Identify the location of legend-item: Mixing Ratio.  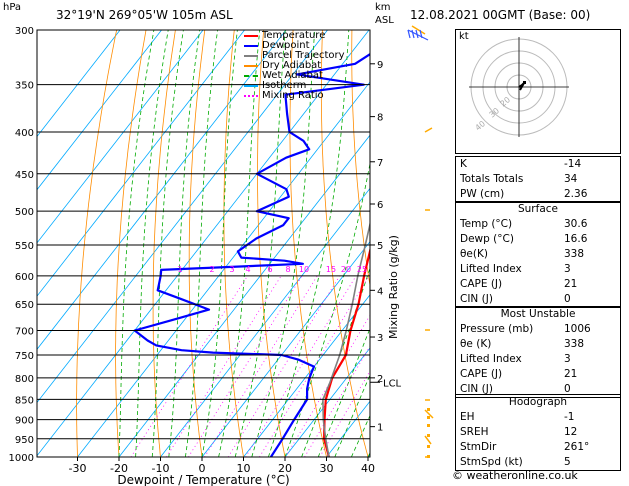
(294, 96).